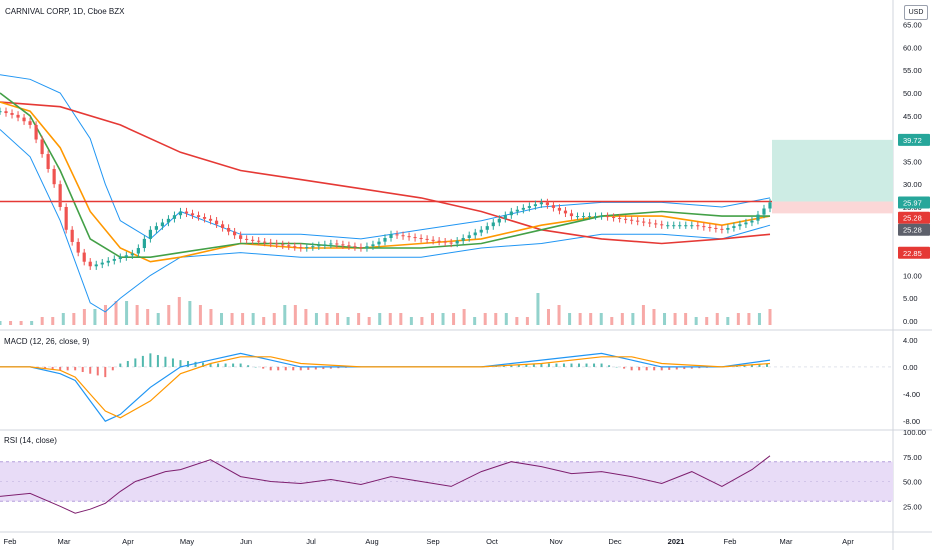 The width and height of the screenshot is (932, 555). Describe the element at coordinates (187, 541) in the screenshot. I see `time-tick-label: May` at that location.